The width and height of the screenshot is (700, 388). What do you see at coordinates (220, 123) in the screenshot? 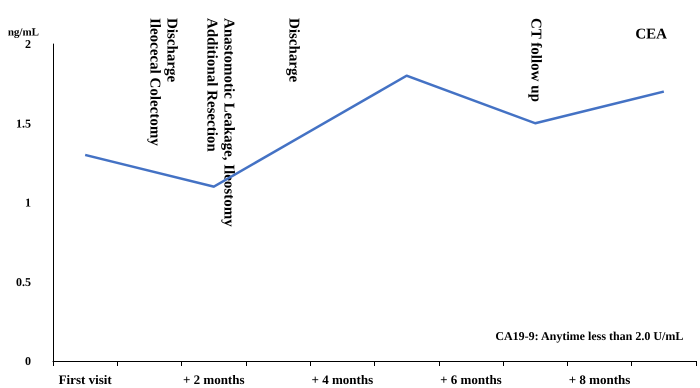
I see `annotation: Anastomotic Leakage, Ileostomy Additional Resection` at bounding box center [220, 123].